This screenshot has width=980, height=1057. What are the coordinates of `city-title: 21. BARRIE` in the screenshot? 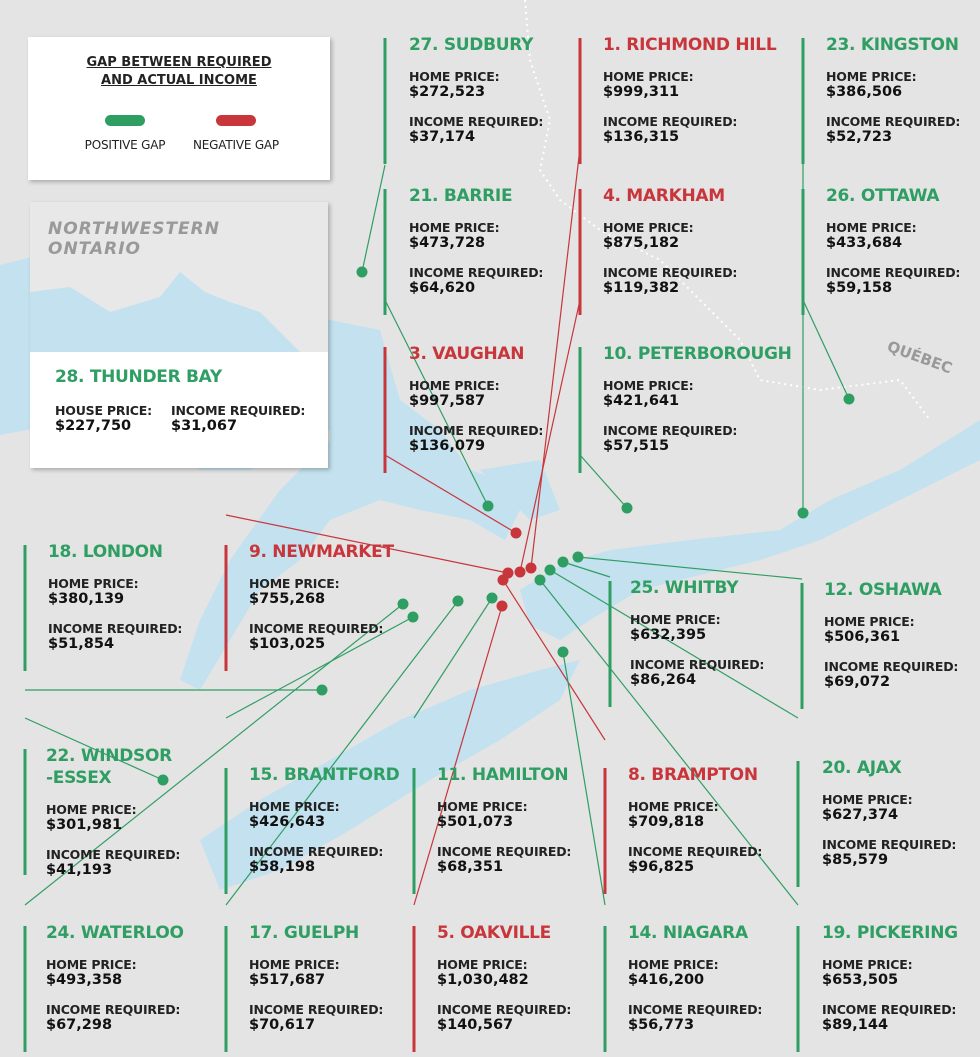 It's located at (461, 196).